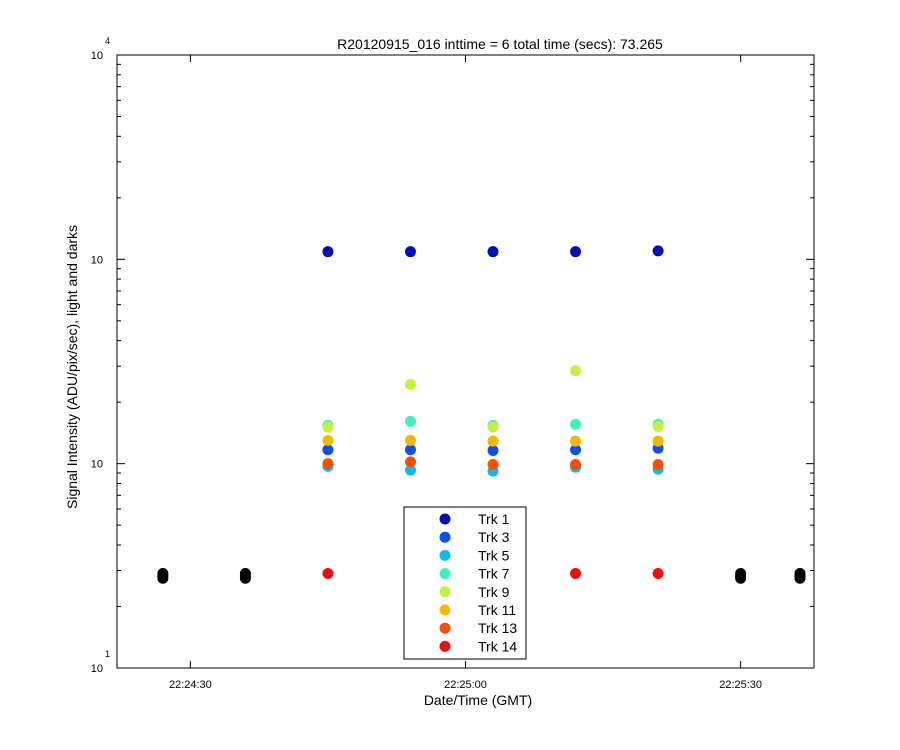 Image resolution: width=900 pixels, height=750 pixels. I want to click on x-axis-label: Date/Time (GMT), so click(478, 700).